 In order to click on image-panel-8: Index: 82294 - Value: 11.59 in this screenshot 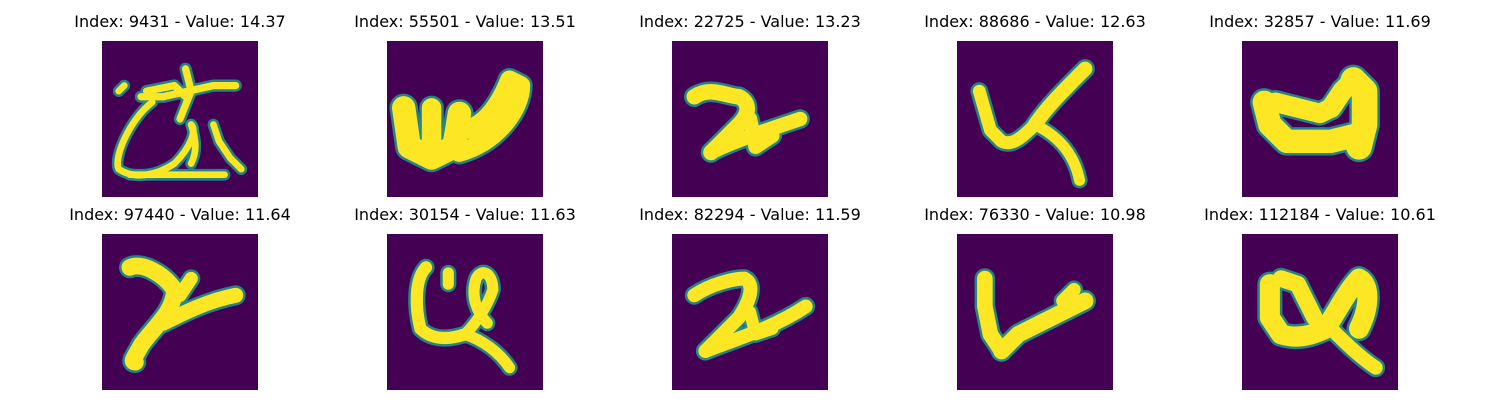, I will do `click(750, 297)`.